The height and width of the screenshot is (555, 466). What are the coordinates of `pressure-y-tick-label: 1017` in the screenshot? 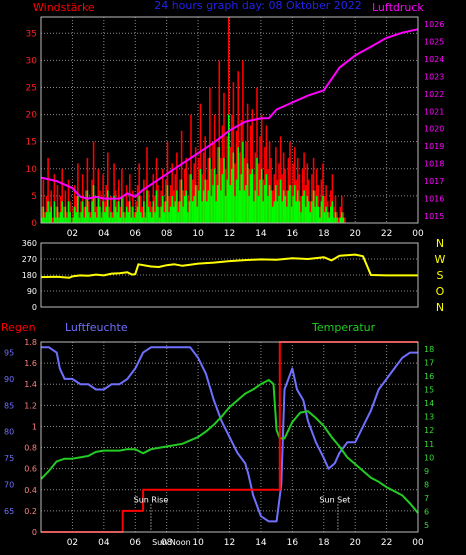 It's located at (434, 181).